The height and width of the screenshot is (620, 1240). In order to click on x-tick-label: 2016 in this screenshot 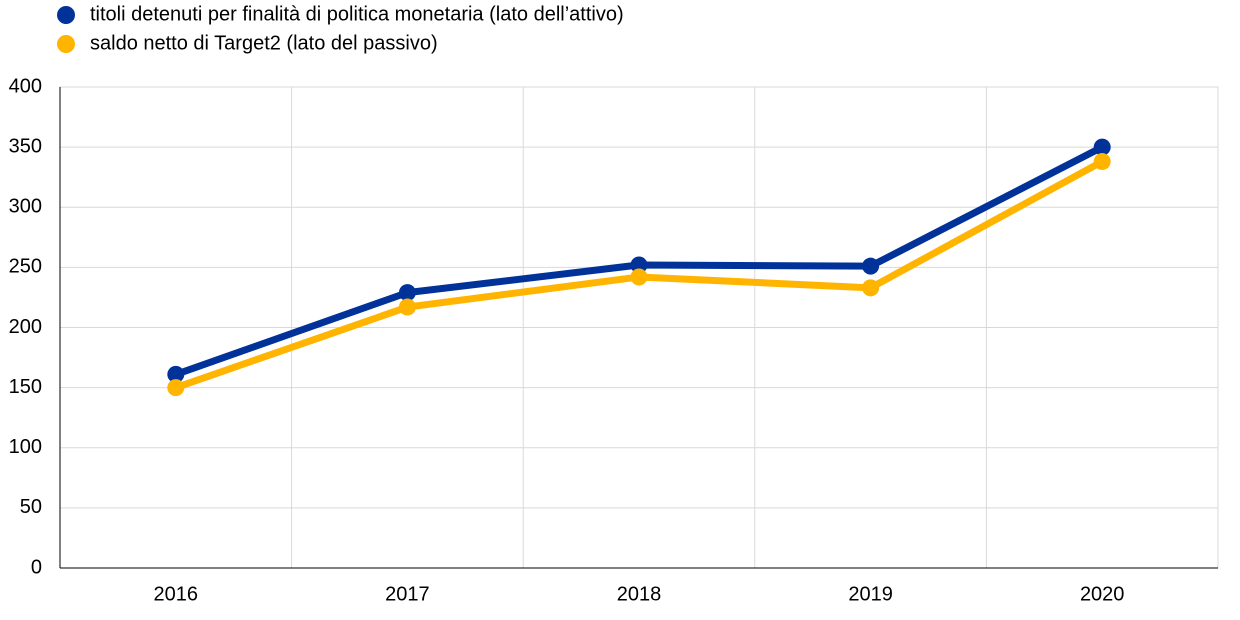, I will do `click(176, 594)`.